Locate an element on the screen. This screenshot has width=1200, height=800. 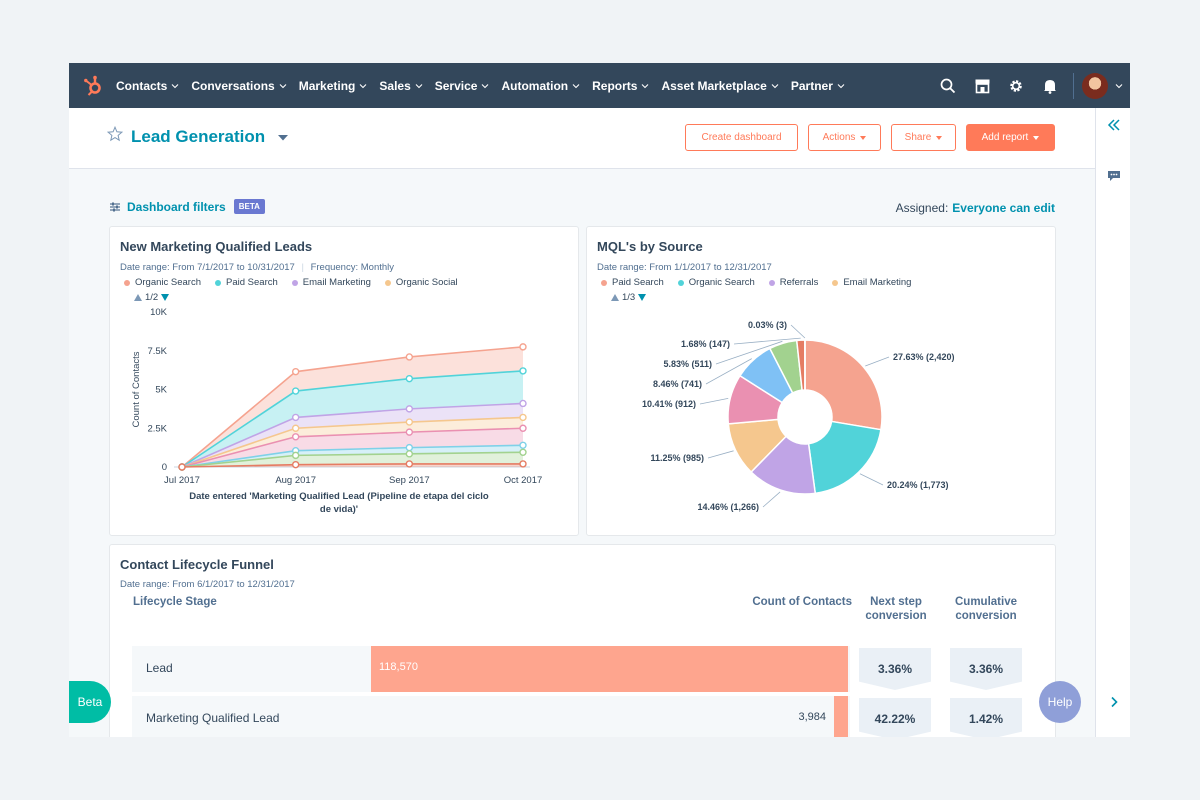
pie-data-label: 1.68% (147) is located at coordinates (705, 344).